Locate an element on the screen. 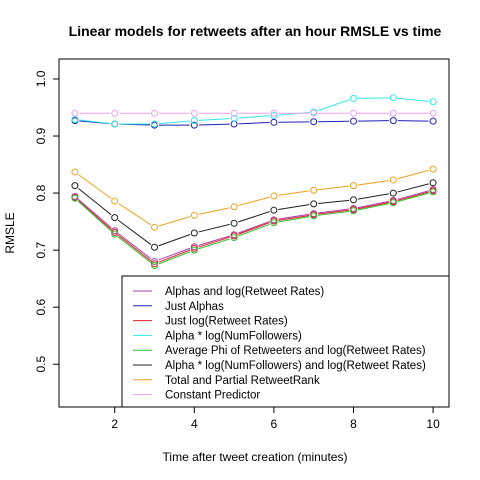 The image size is (480, 480). x-axis-label: Time after tweet creation (minutes) is located at coordinates (255, 457).